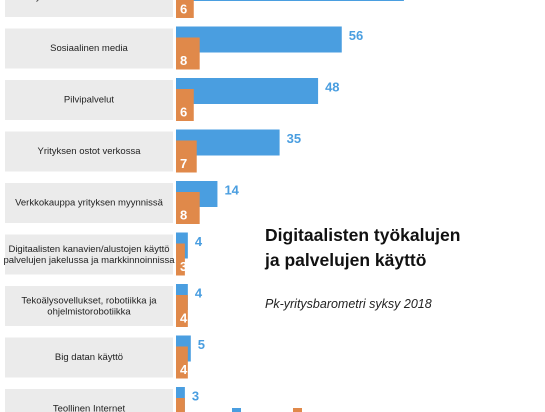 This screenshot has width=545, height=412. What do you see at coordinates (345, 260) in the screenshot?
I see `chart-title-line: ja palvelujen käyttö` at bounding box center [345, 260].